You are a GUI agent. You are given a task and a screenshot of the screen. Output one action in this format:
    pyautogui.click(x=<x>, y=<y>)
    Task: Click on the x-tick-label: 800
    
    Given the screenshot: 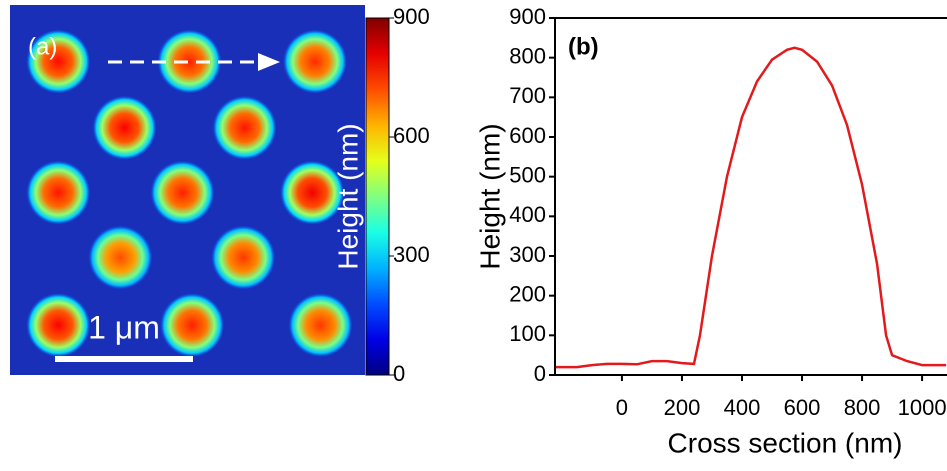 What is the action you would take?
    pyautogui.click(x=862, y=407)
    